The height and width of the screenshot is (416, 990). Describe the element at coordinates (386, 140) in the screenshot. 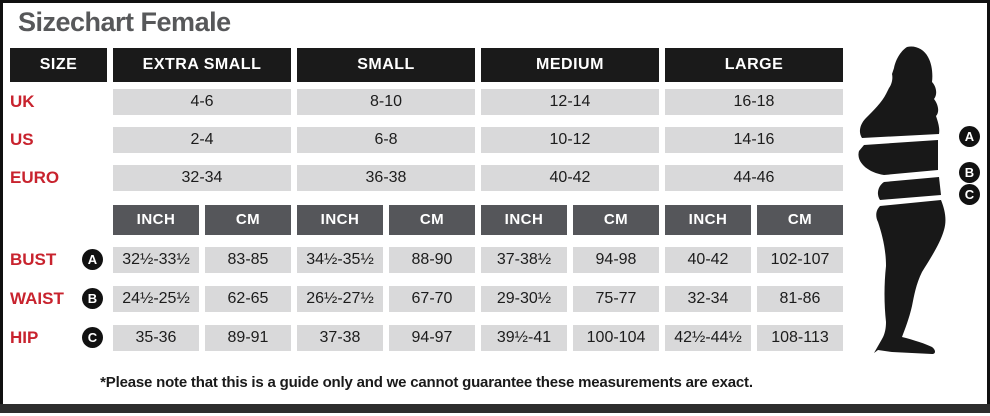

I see `size-cell: 6-8` at that location.